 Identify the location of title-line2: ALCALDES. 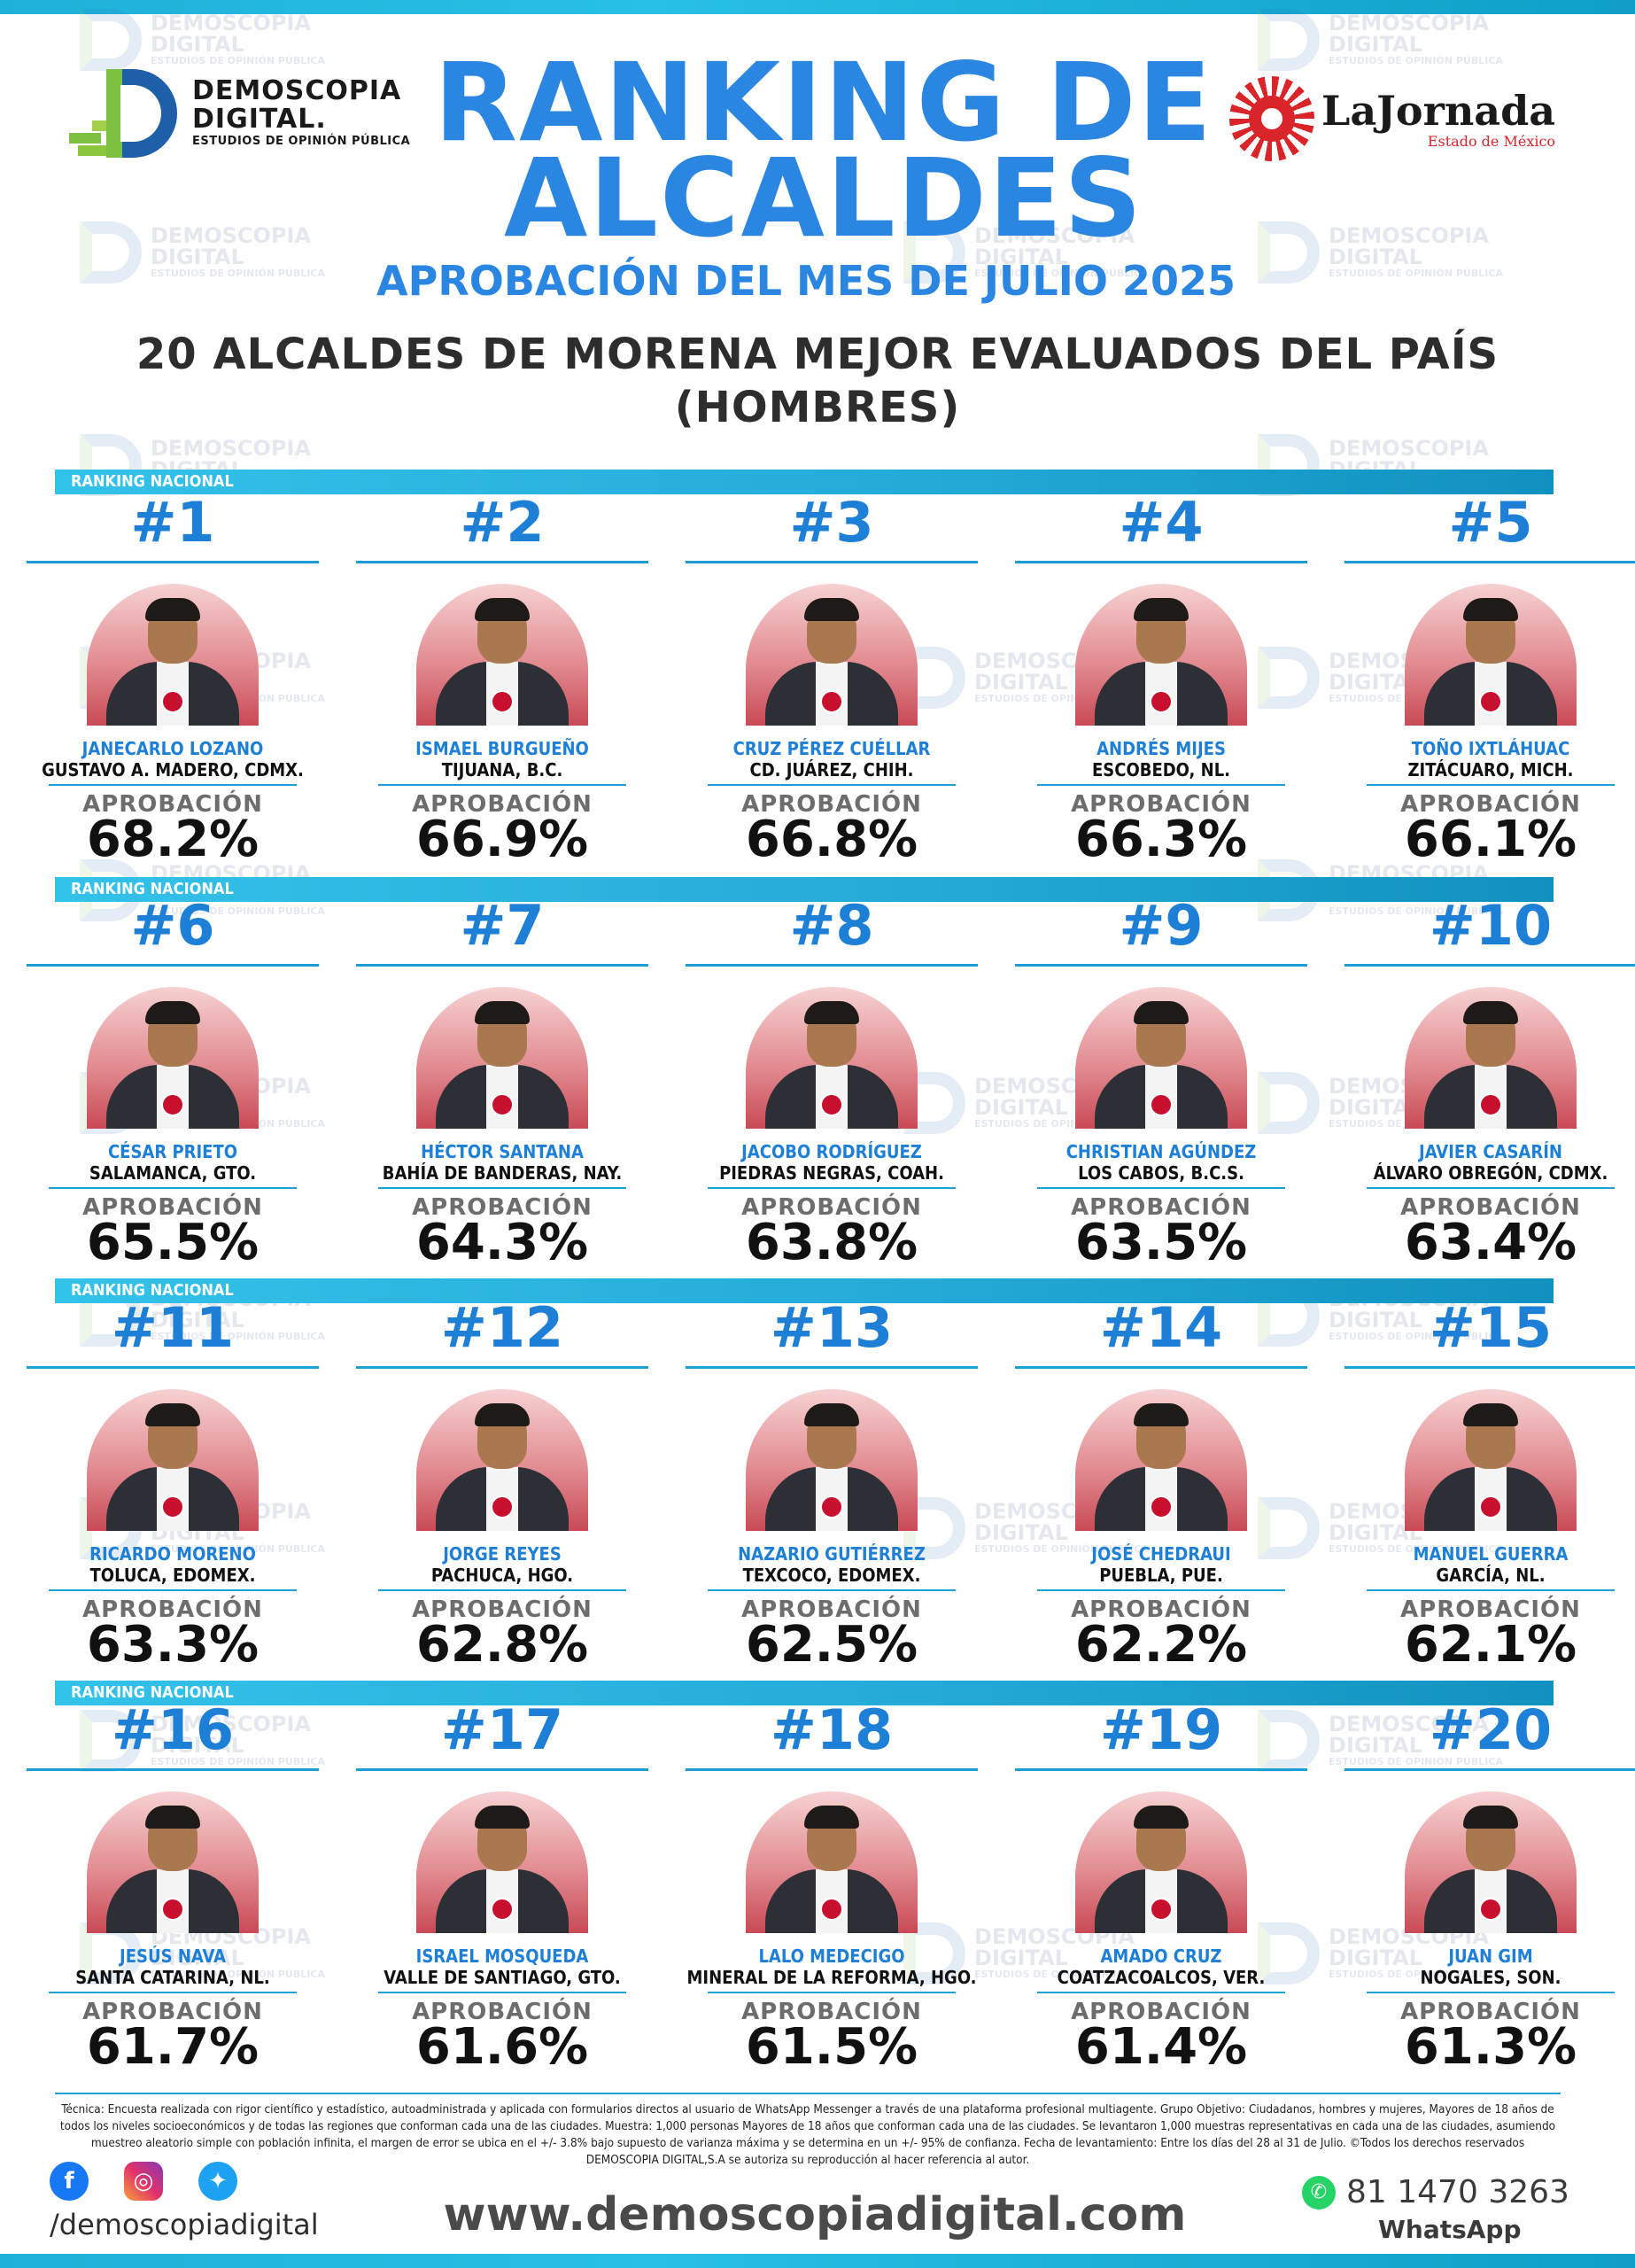
(824, 198).